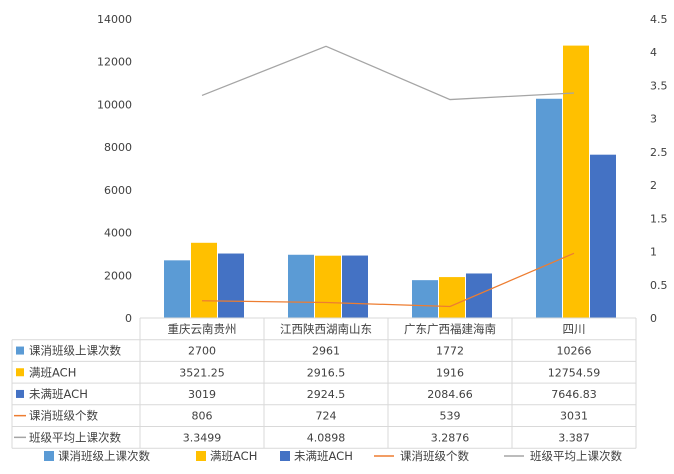  I want to click on table-value: 2700, so click(202, 351).